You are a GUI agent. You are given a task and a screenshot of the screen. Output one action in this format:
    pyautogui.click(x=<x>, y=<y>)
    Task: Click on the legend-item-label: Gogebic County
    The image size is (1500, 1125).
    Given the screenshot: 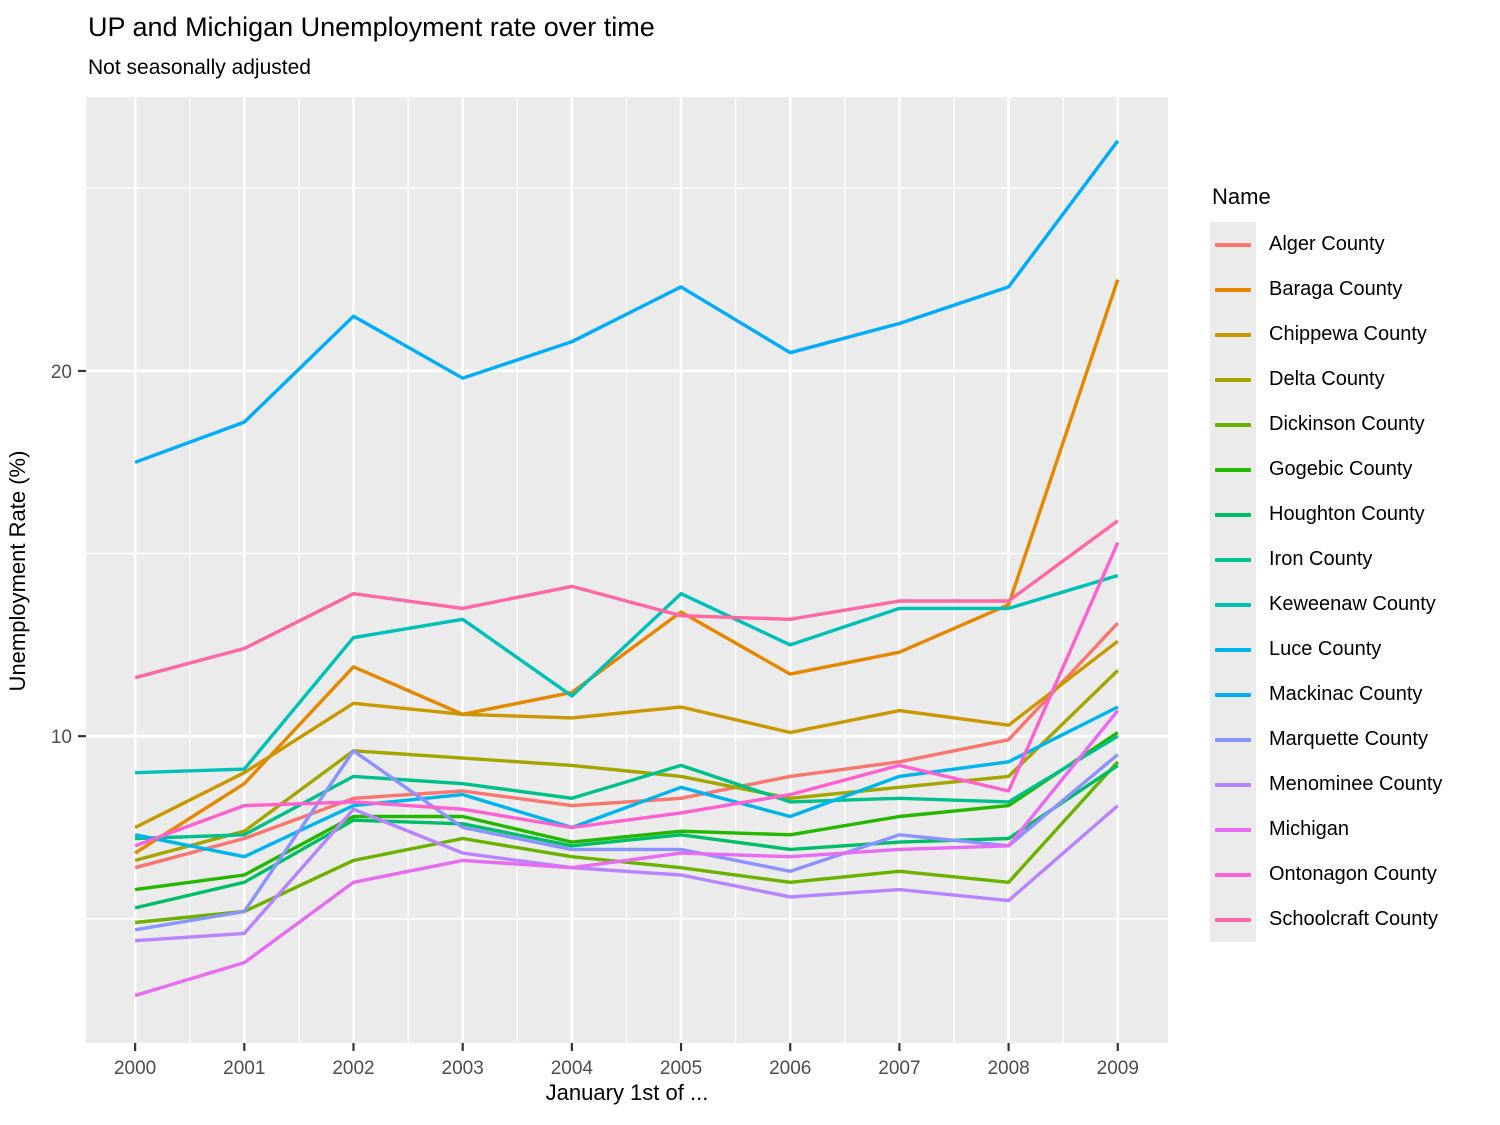 What is the action you would take?
    pyautogui.click(x=1341, y=469)
    